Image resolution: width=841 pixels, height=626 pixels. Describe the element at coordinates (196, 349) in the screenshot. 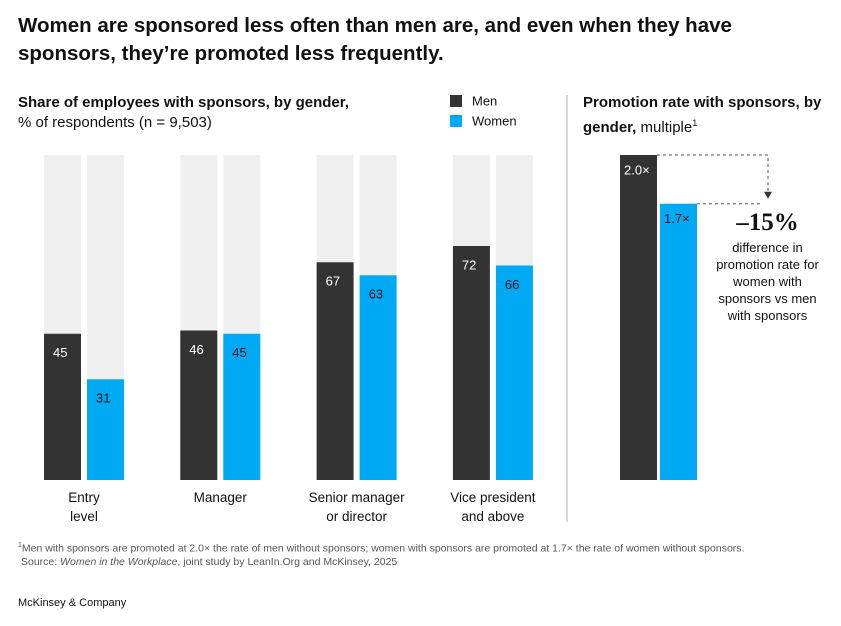

I see `value-label: 46` at that location.